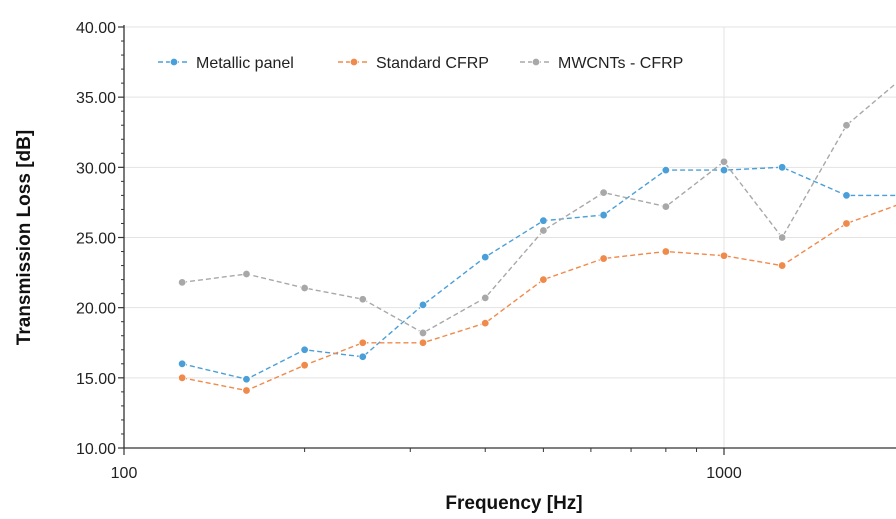  Describe the element at coordinates (24, 237) in the screenshot. I see `y-axis-title: Transmission Loss [dB]` at that location.